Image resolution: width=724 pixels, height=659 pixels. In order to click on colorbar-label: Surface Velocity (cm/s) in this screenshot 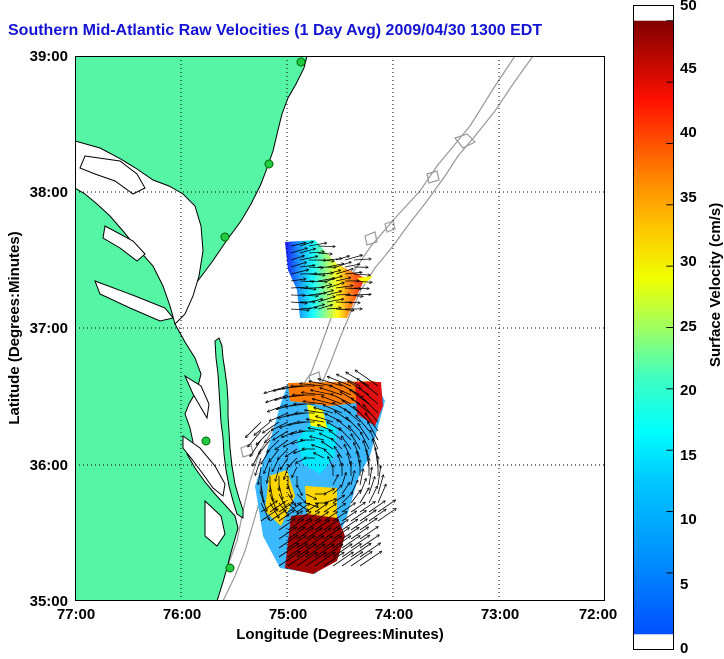, I will do `click(715, 284)`.